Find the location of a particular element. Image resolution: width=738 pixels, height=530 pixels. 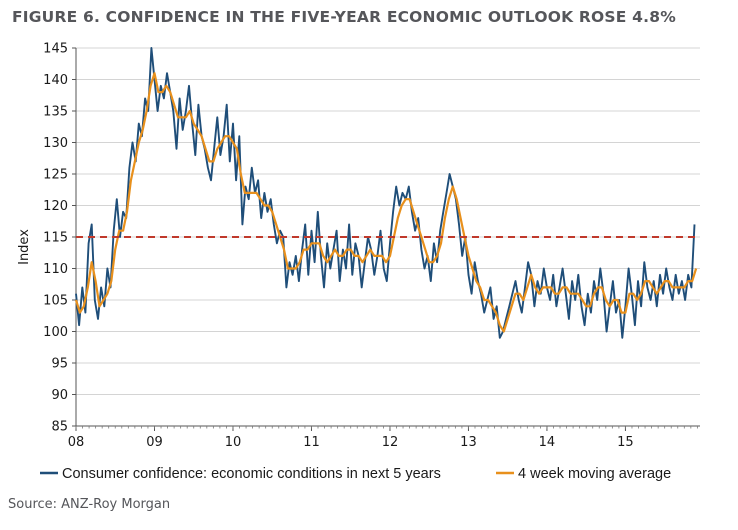

x-axis: 08 09 10 11 12 13 14 15 is located at coordinates (384, 437).